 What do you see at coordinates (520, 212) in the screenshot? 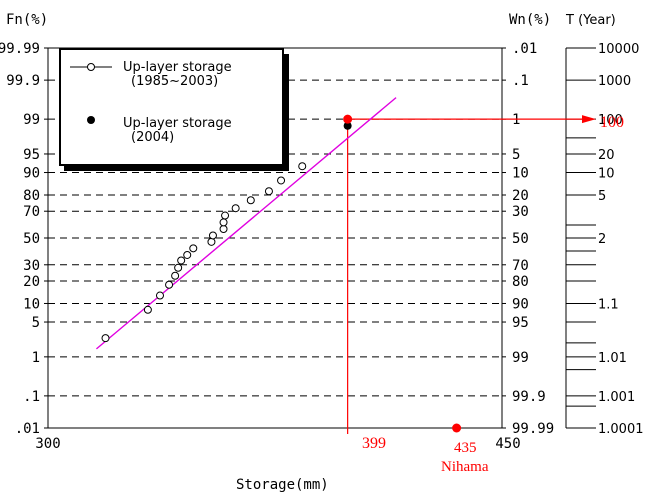
I see `wn-tick-label: 30` at bounding box center [520, 212].